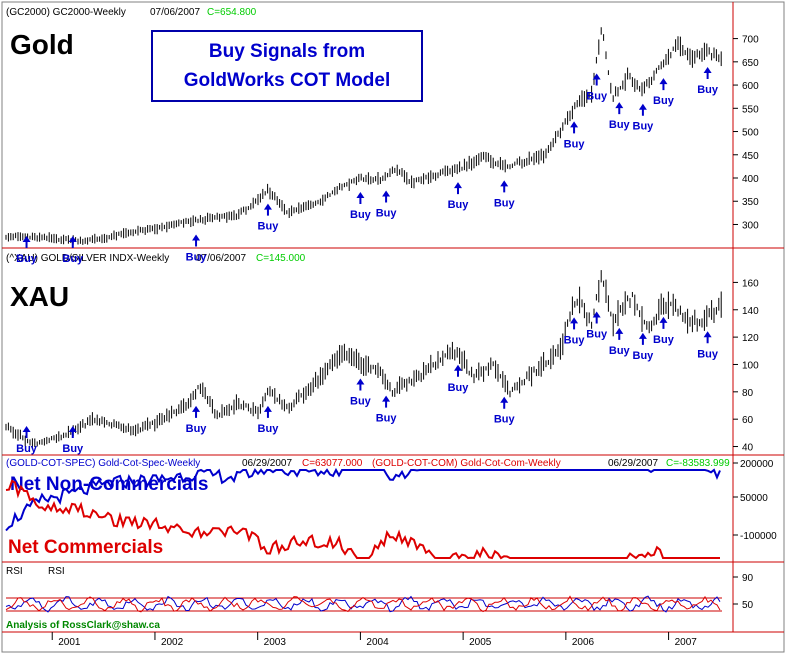 Image resolution: width=786 pixels, height=654 pixels. What do you see at coordinates (287, 66) in the screenshot?
I see `title-box` at bounding box center [287, 66].